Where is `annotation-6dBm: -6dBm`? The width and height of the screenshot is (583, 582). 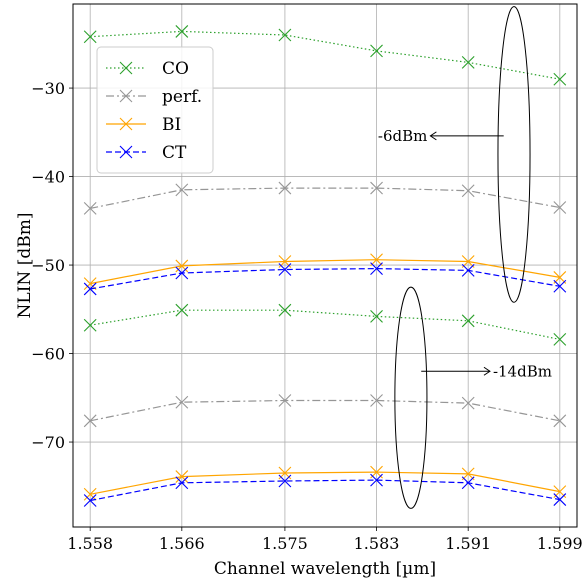
annotation-6dBm: -6dBm is located at coordinates (454, 154).